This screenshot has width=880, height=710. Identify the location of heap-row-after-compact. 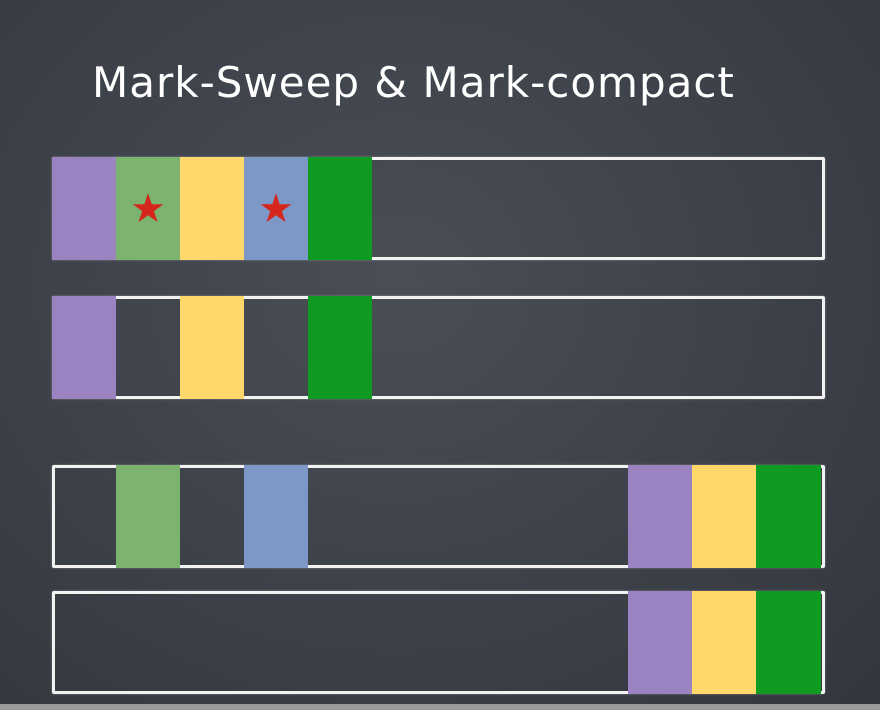
(438, 642).